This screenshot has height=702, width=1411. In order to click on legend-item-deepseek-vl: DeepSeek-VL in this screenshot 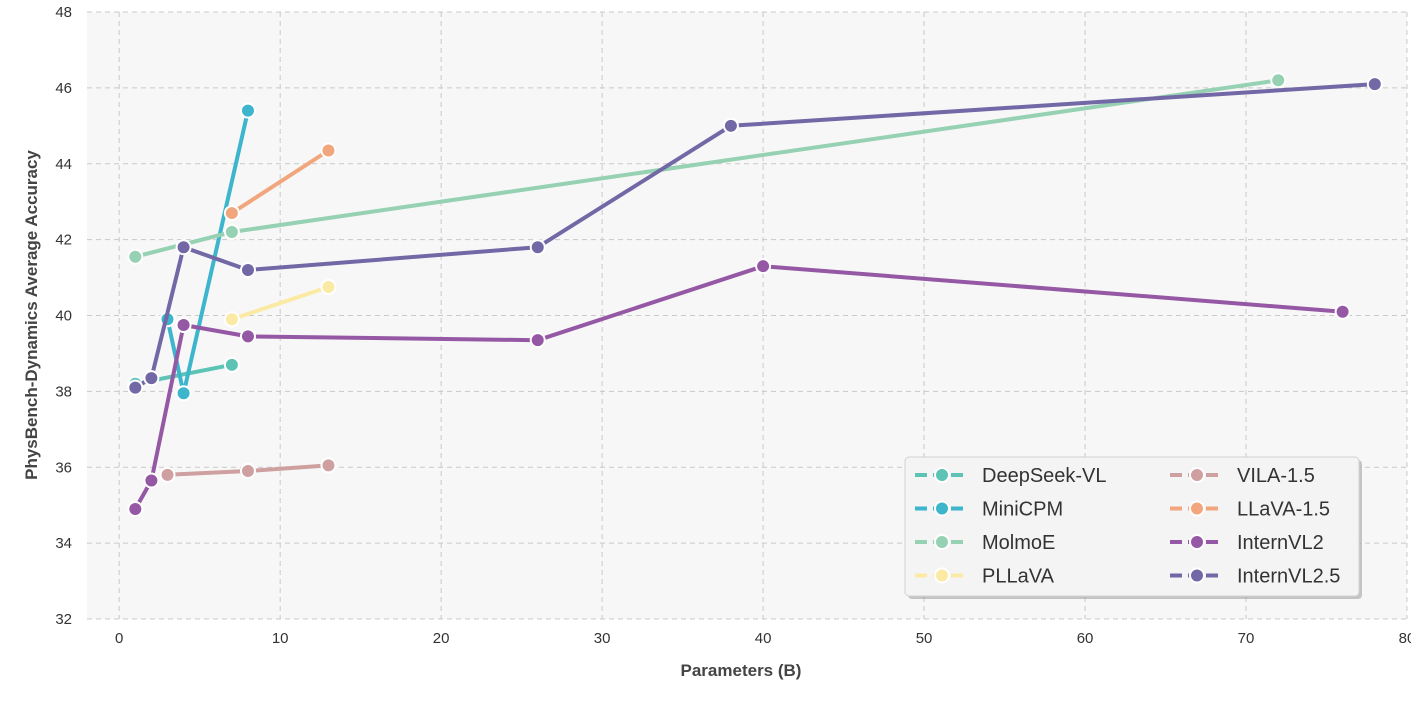, I will do `click(1011, 476)`.